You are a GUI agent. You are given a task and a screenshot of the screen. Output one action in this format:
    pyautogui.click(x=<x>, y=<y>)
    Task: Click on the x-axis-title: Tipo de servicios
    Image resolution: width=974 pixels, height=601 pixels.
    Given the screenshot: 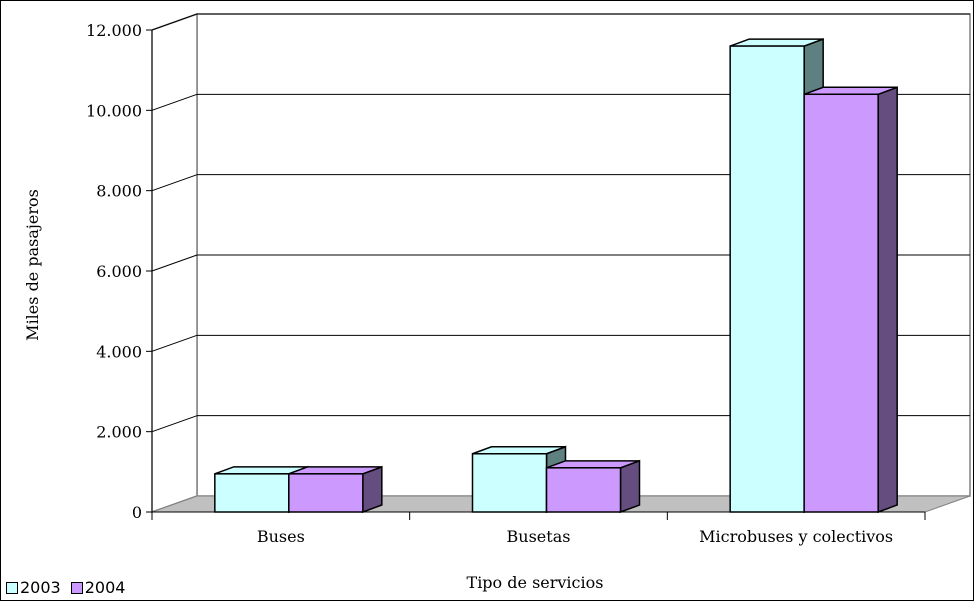 What is the action you would take?
    pyautogui.click(x=535, y=582)
    